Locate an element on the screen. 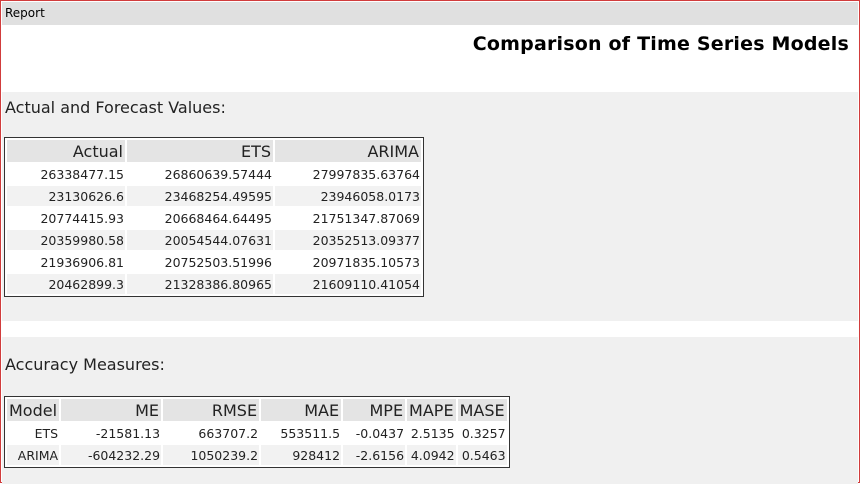 This screenshot has width=860, height=484. table-cell: ETS is located at coordinates (33, 433).